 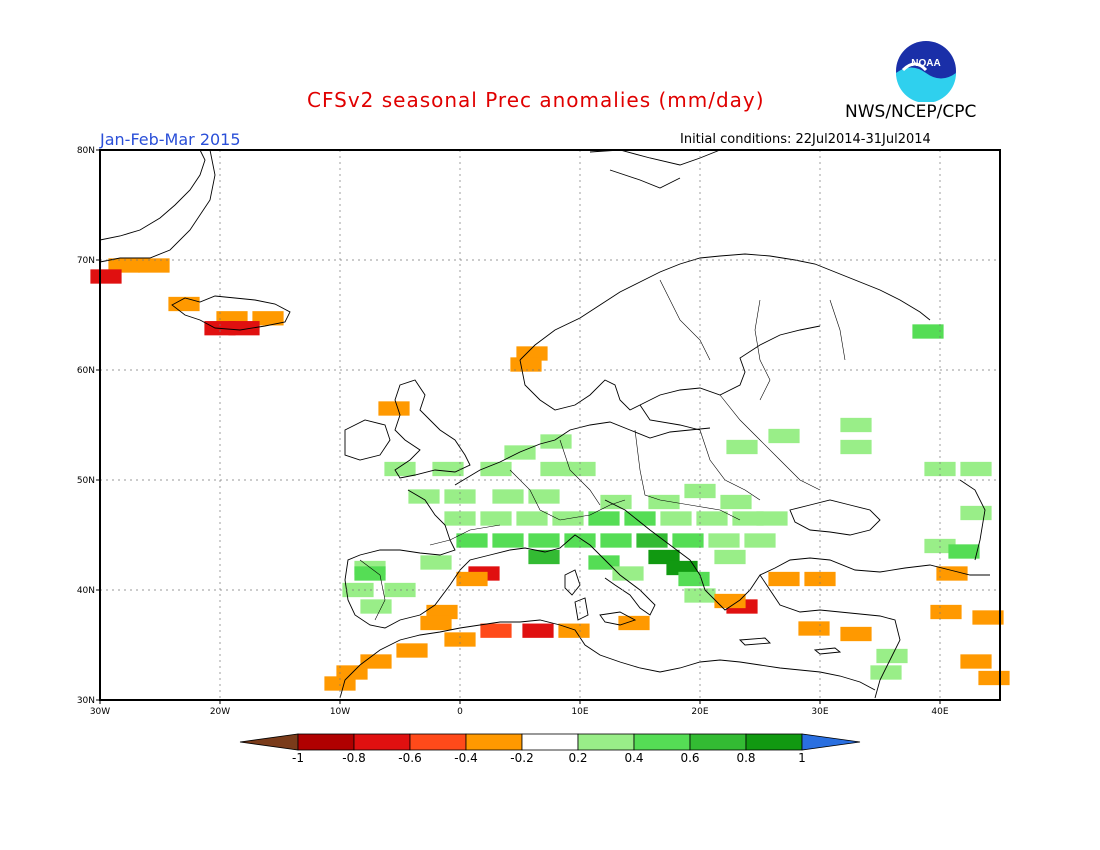 What do you see at coordinates (298, 758) in the screenshot?
I see `colorbar-tick-label: -1` at bounding box center [298, 758].